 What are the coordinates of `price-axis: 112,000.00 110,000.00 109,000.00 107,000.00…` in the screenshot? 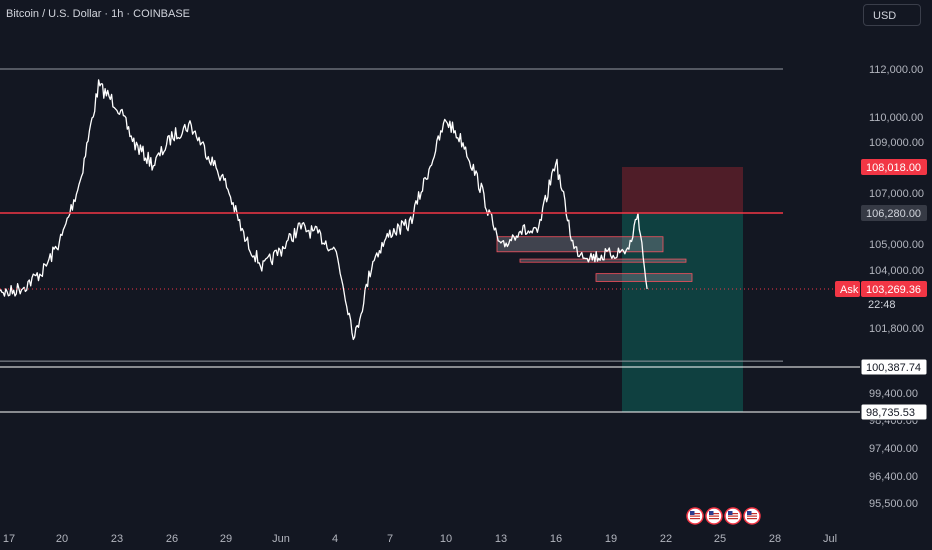 It's located at (896, 287).